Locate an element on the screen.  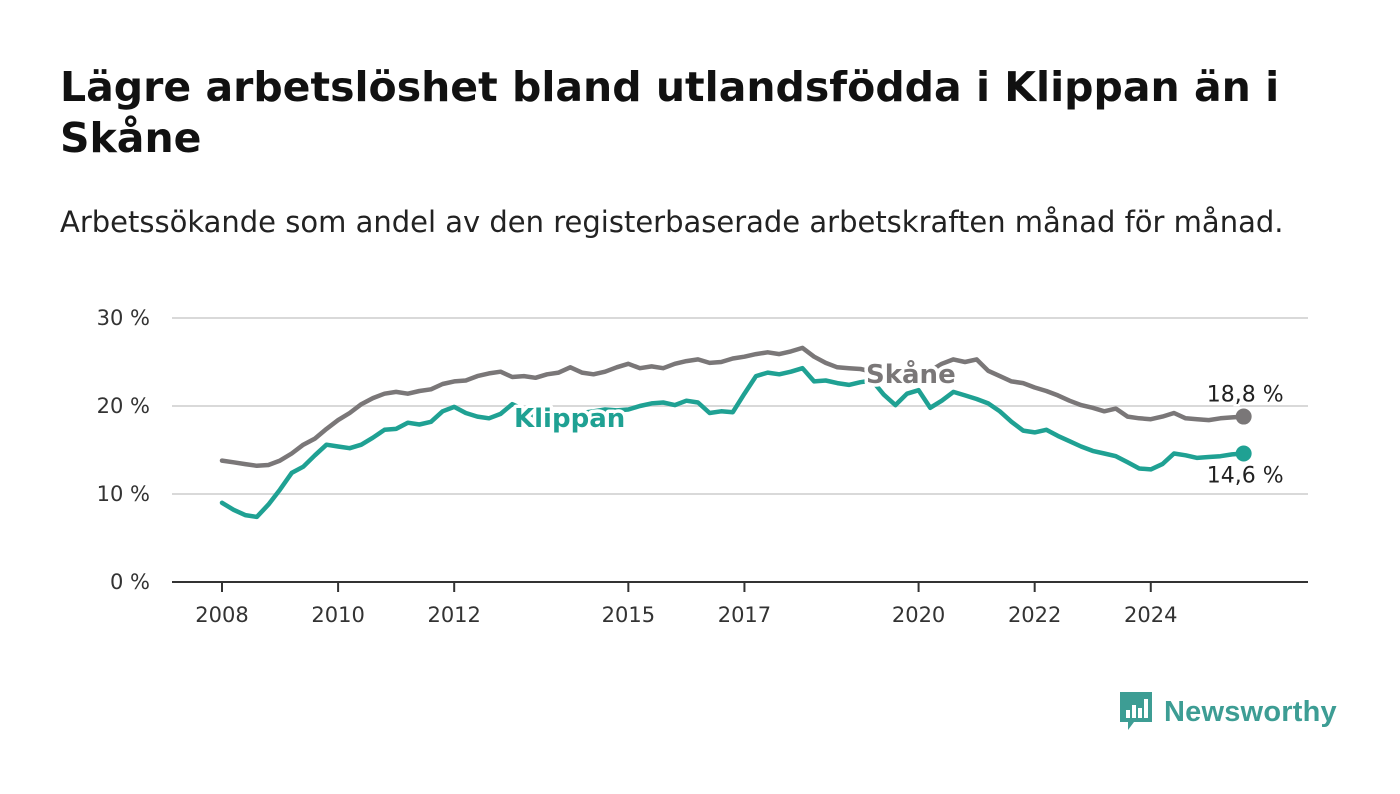
series-line-klippan is located at coordinates (732, 442).